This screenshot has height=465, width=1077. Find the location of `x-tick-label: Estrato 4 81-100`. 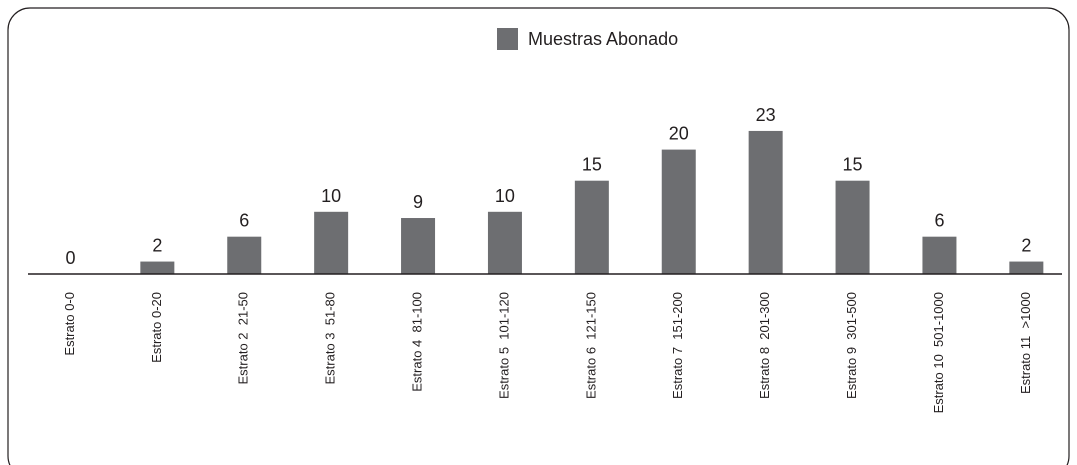

x-tick-label: Estrato 4 81-100 is located at coordinates (416, 342).